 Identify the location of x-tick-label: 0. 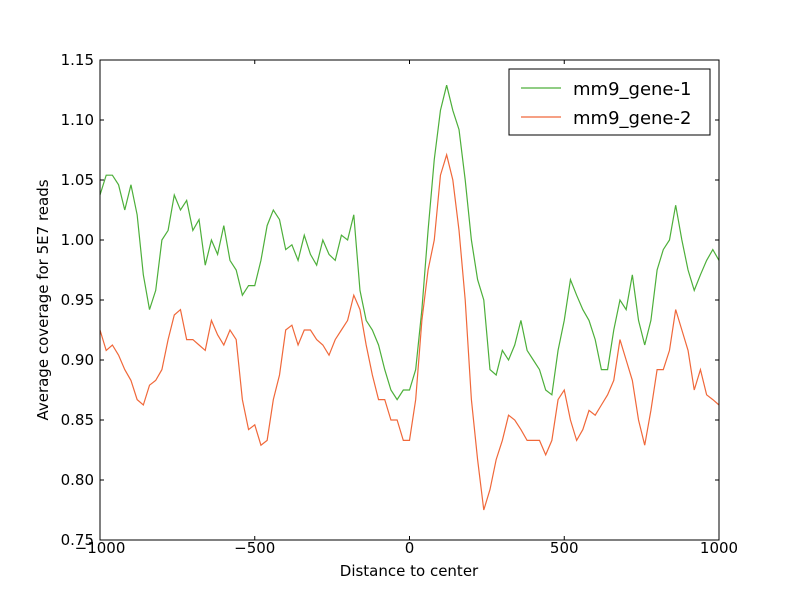
(410, 548).